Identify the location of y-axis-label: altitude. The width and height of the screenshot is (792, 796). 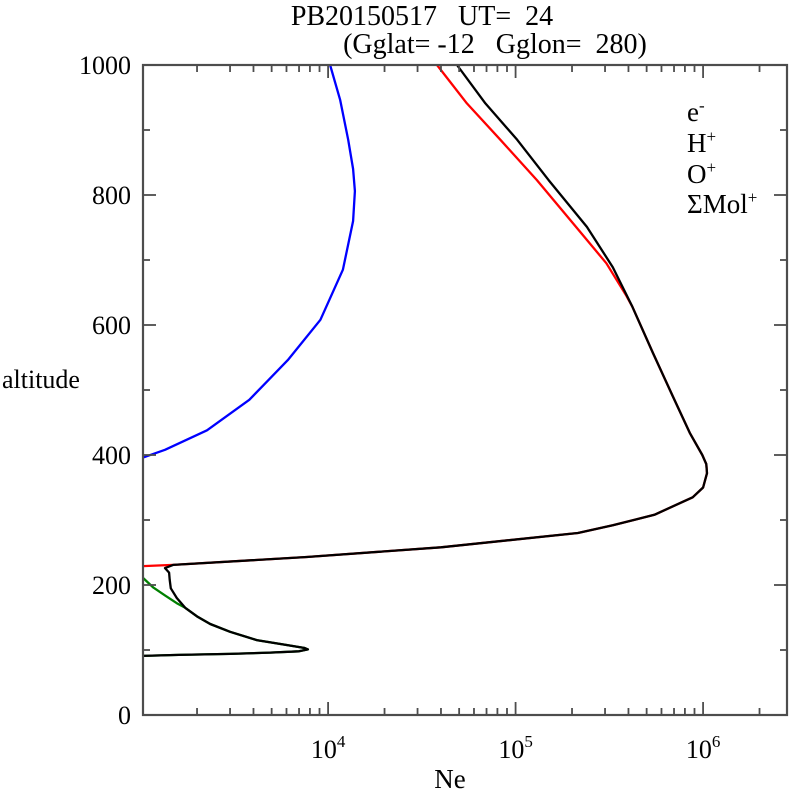
(41, 379).